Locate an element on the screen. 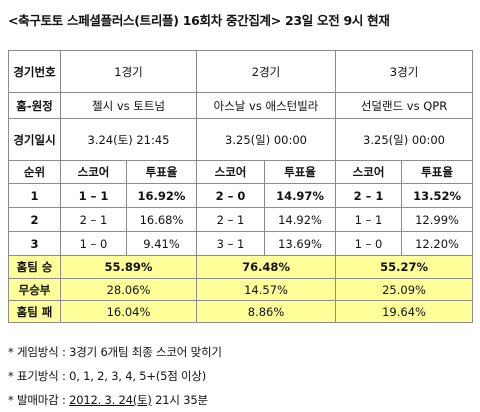 Image resolution: width=480 pixels, height=412 pixels. game-3-draw: 25.09% is located at coordinates (404, 289).